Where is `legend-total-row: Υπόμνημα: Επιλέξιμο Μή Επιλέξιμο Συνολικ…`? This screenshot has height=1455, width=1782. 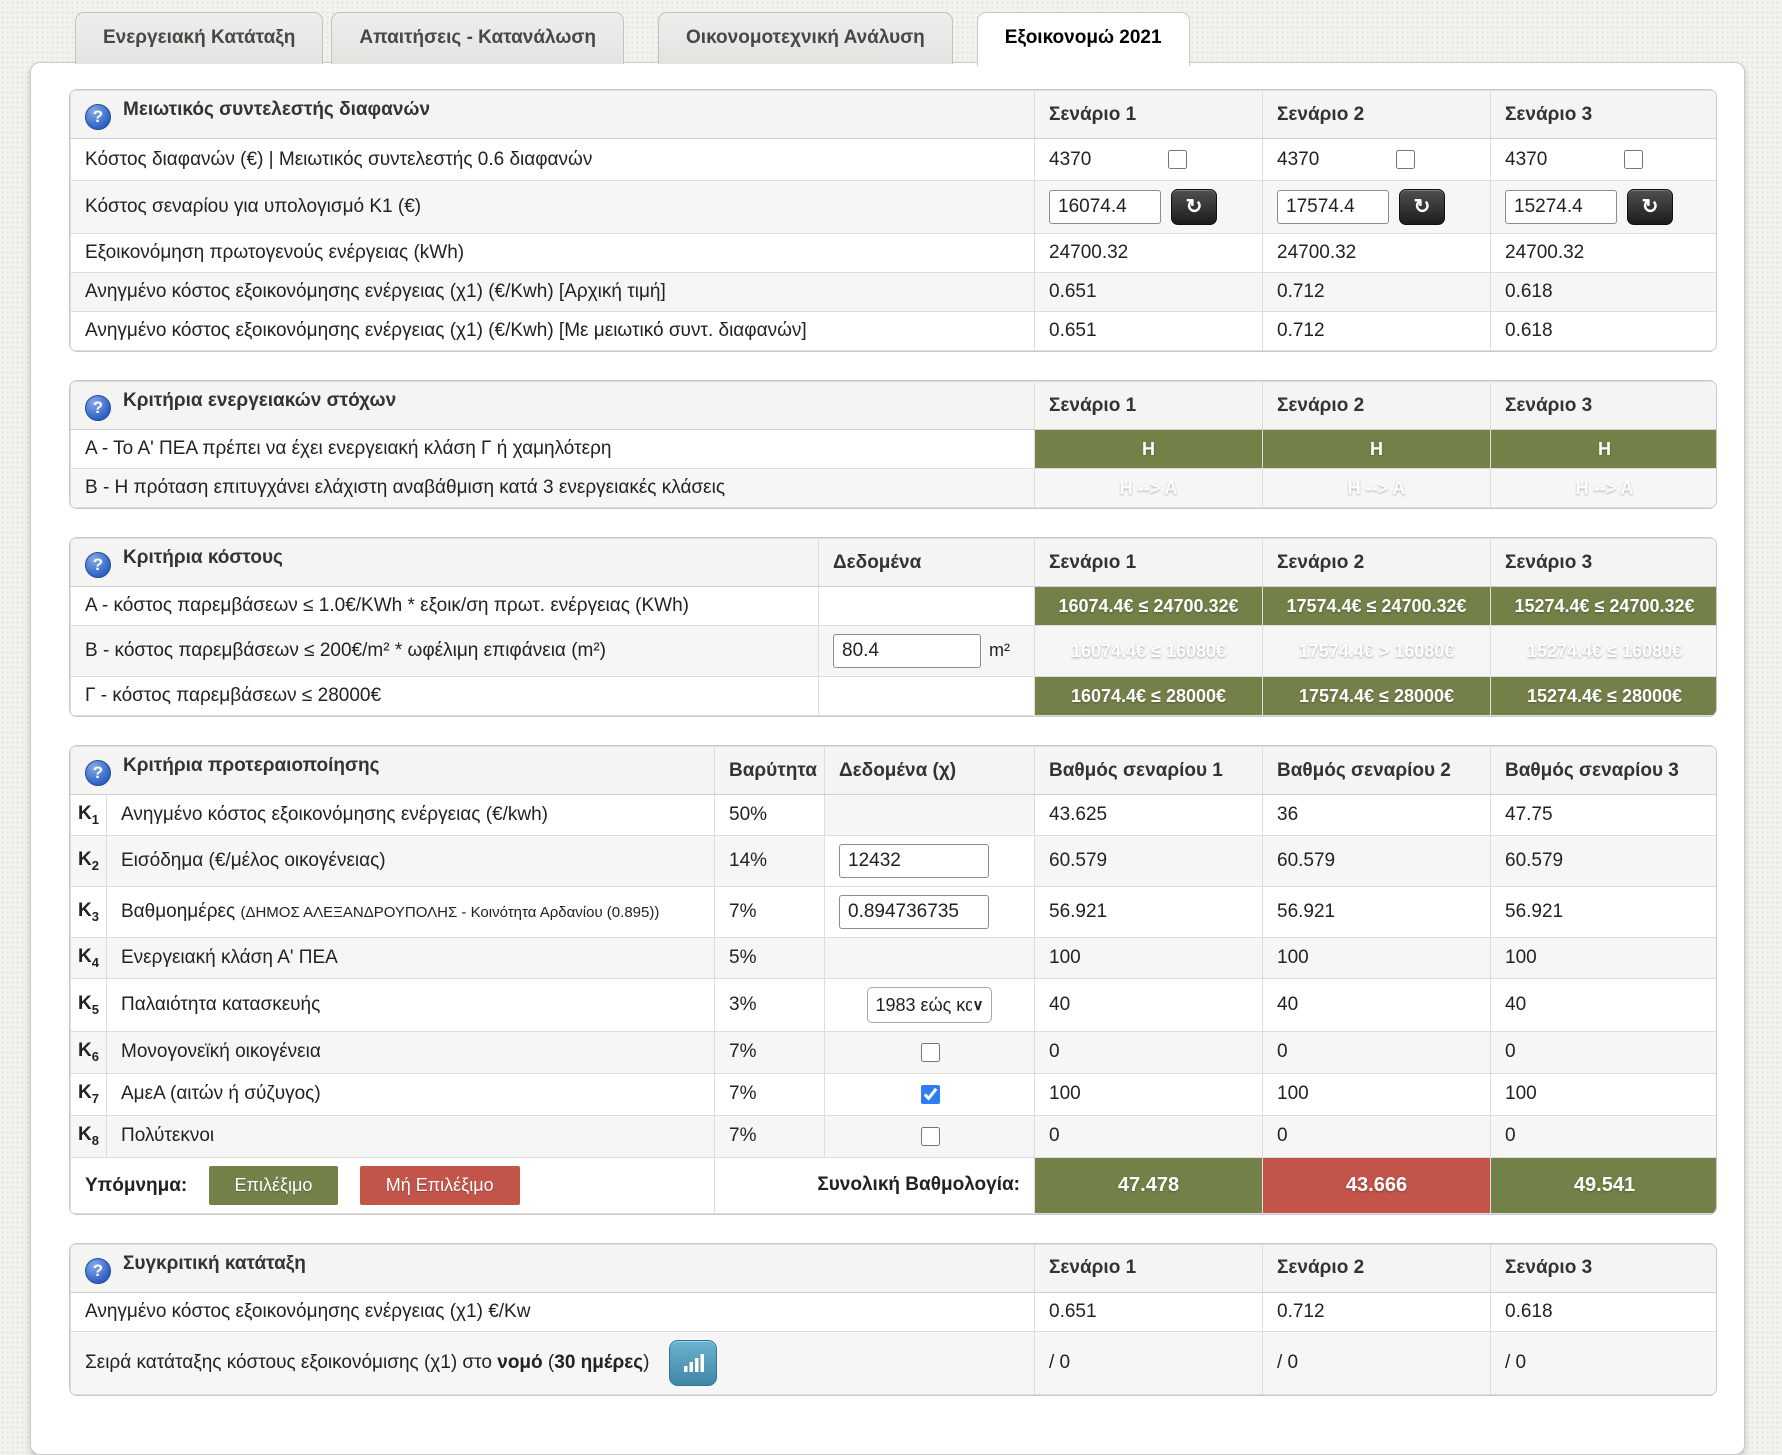 legend-total-row: Υπόμνημα: Επιλέξιμο Μή Επιλέξιμο Συνολικ… is located at coordinates (893, 1185).